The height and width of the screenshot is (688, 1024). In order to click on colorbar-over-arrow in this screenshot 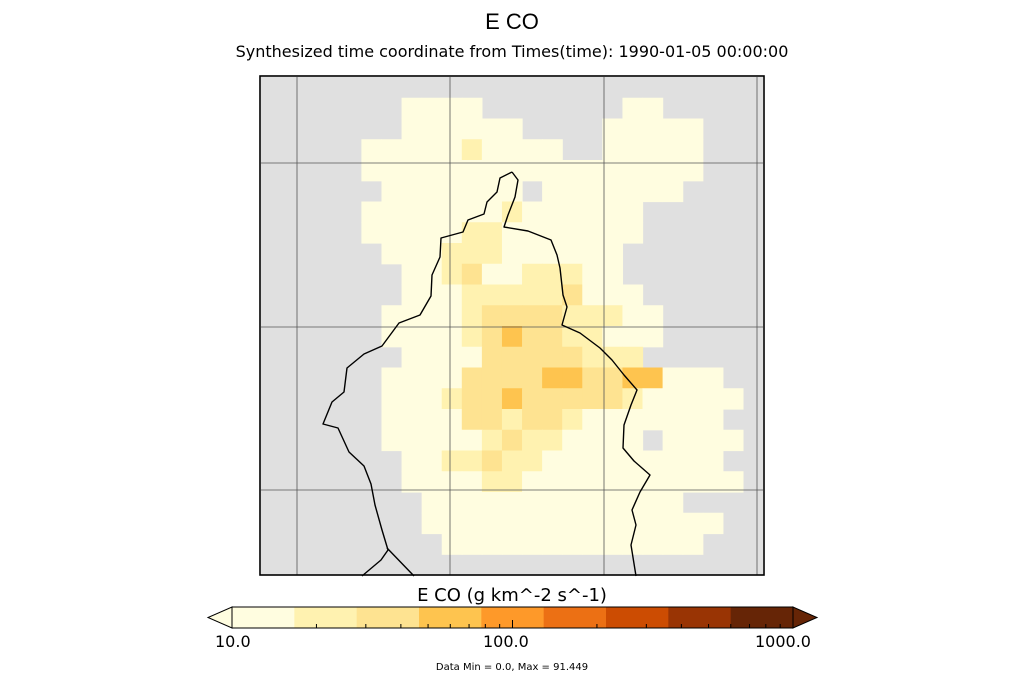, I will do `click(805, 617)`.